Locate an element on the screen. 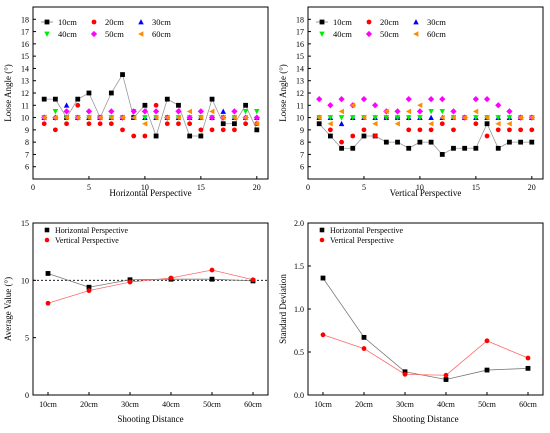 This screenshot has width=550, height=433. legend-marker-Horizontal Perspective is located at coordinates (47, 230).